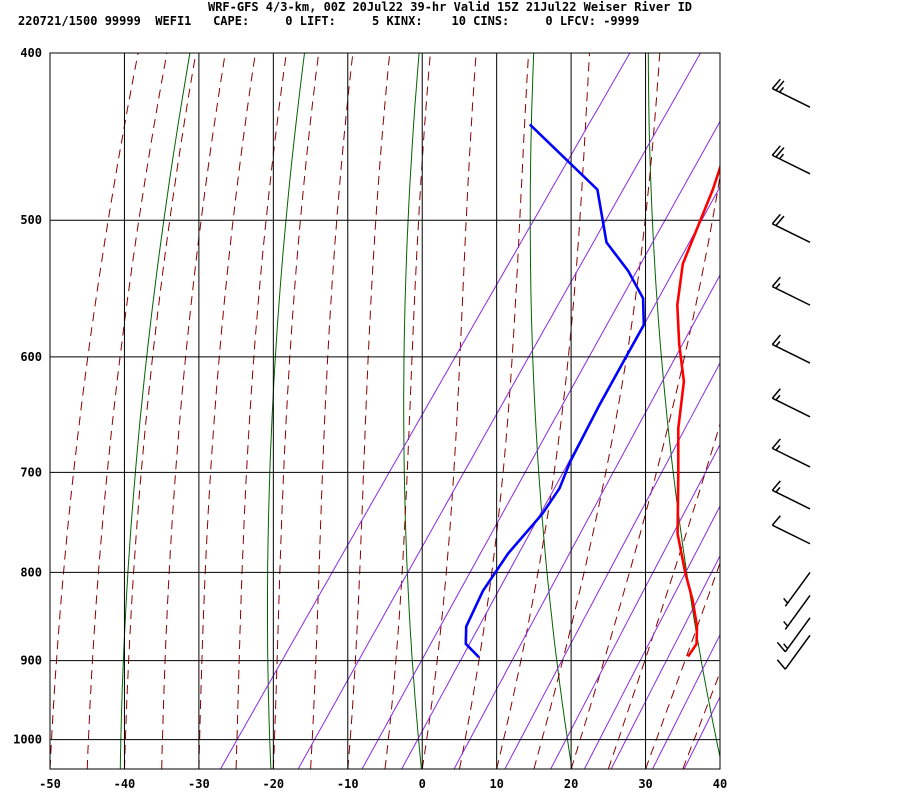  What do you see at coordinates (422, 784) in the screenshot?
I see `x-tick-label: 0` at bounding box center [422, 784].